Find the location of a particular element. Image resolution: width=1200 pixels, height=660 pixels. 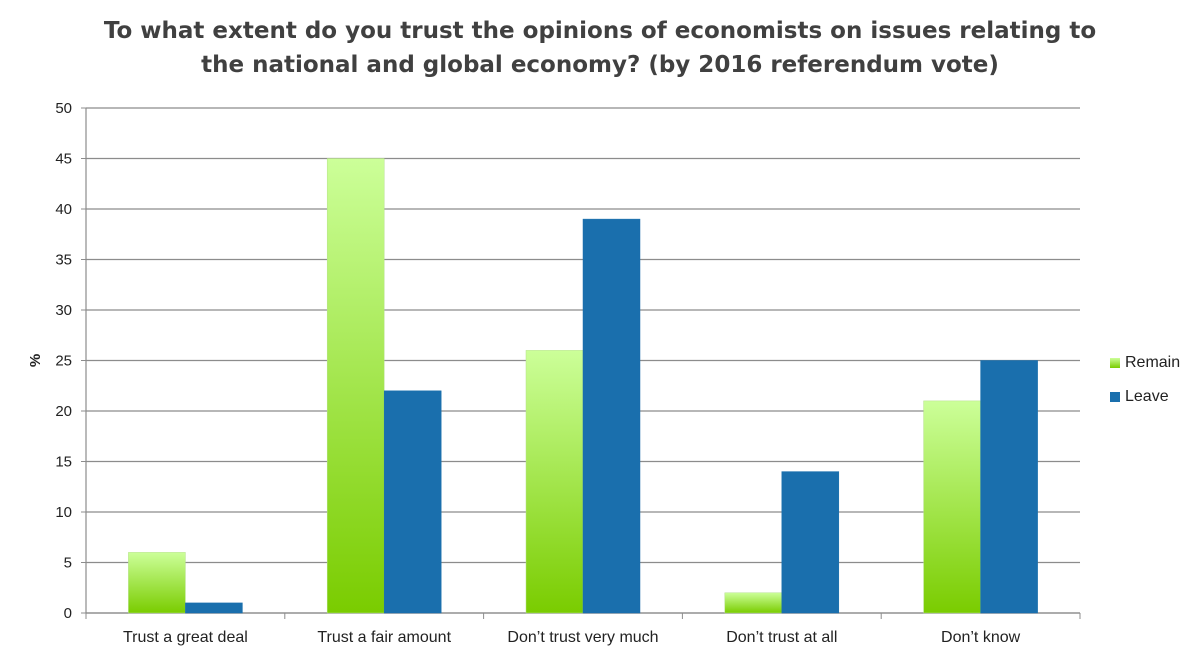

y-tick-label-30: 30 is located at coordinates (63, 310).